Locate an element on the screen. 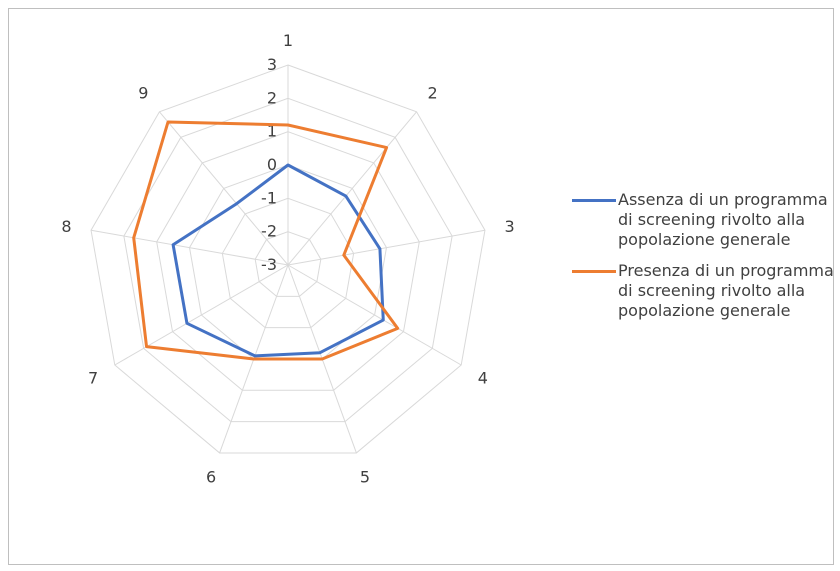 This screenshot has height=571, width=840. category-label-5: 5 is located at coordinates (365, 476).